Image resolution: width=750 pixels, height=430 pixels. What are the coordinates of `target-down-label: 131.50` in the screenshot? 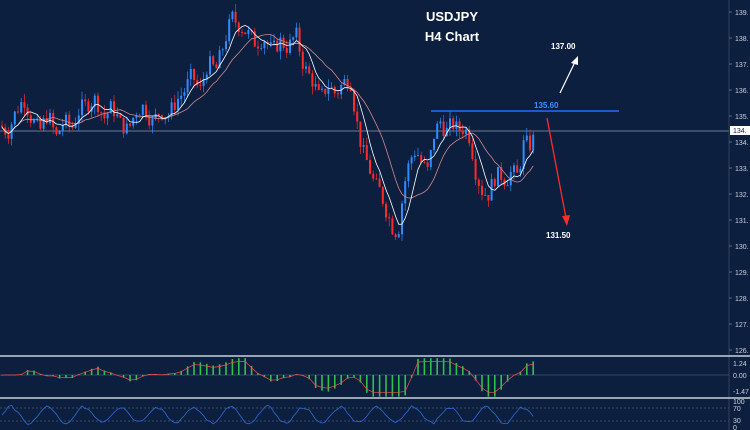 It's located at (558, 235).